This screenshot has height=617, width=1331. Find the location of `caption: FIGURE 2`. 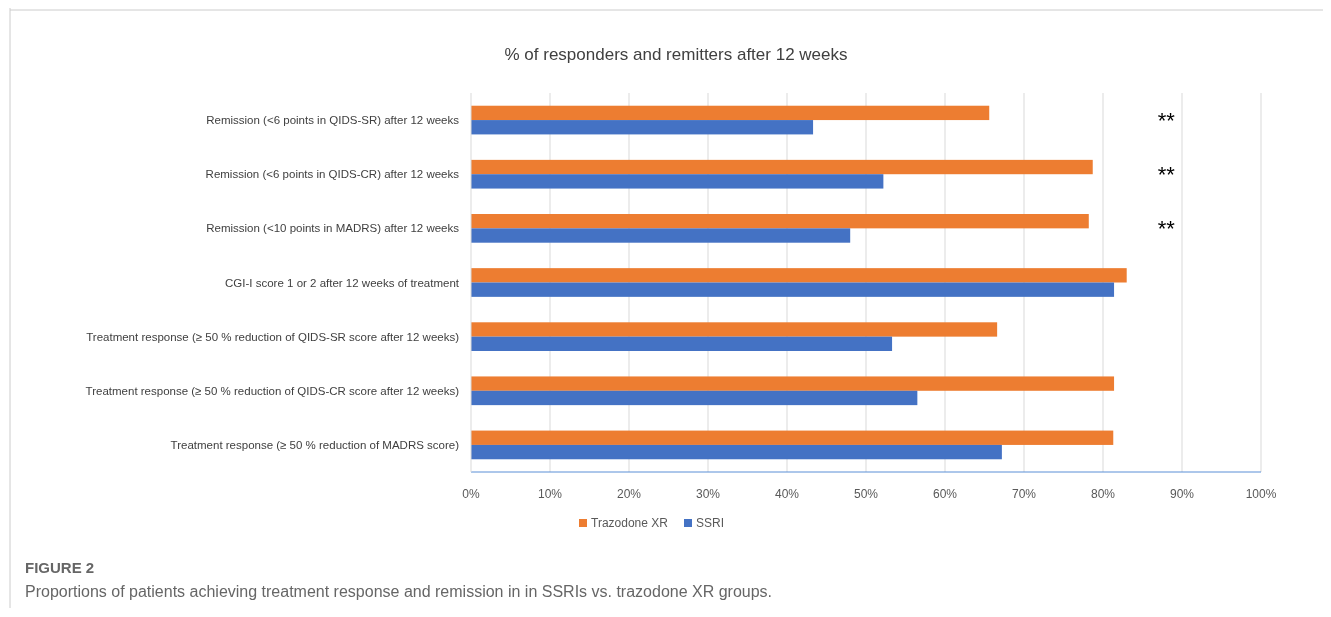

caption: FIGURE 2 is located at coordinates (60, 567).